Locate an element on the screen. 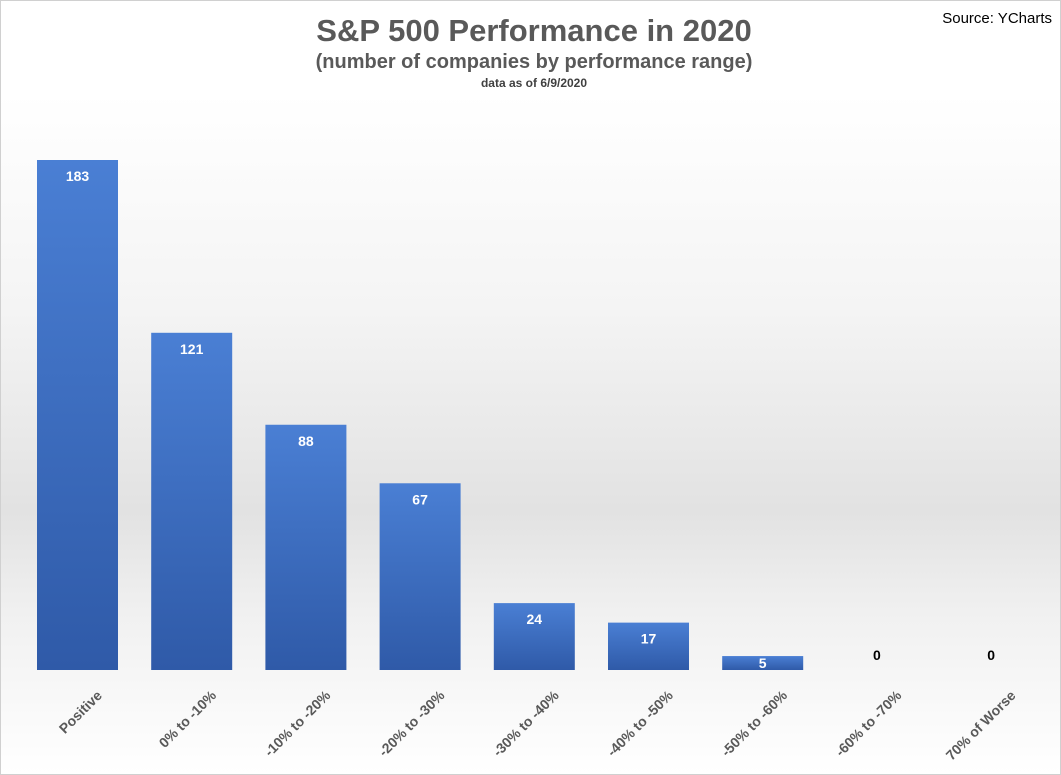 This screenshot has width=1061, height=775. x-tick-label-2: -10% to -20% is located at coordinates (297, 723).